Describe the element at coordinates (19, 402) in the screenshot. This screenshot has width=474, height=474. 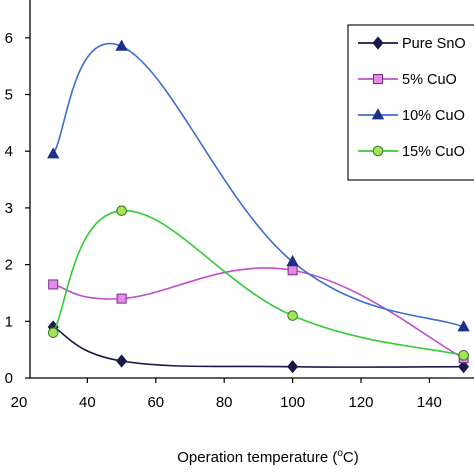
I see `x-tick-label: 20` at that location.